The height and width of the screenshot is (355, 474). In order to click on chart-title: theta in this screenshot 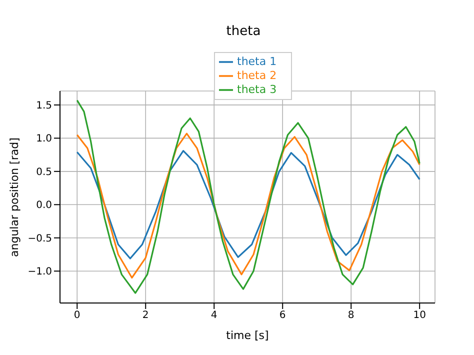, I will do `click(243, 31)`.